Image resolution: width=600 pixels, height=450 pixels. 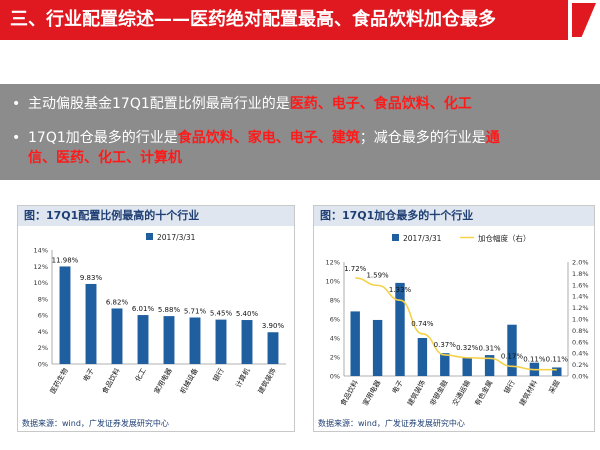 What do you see at coordinates (189, 381) in the screenshot?
I see `x-tick-label: 机械设备` at bounding box center [189, 381].